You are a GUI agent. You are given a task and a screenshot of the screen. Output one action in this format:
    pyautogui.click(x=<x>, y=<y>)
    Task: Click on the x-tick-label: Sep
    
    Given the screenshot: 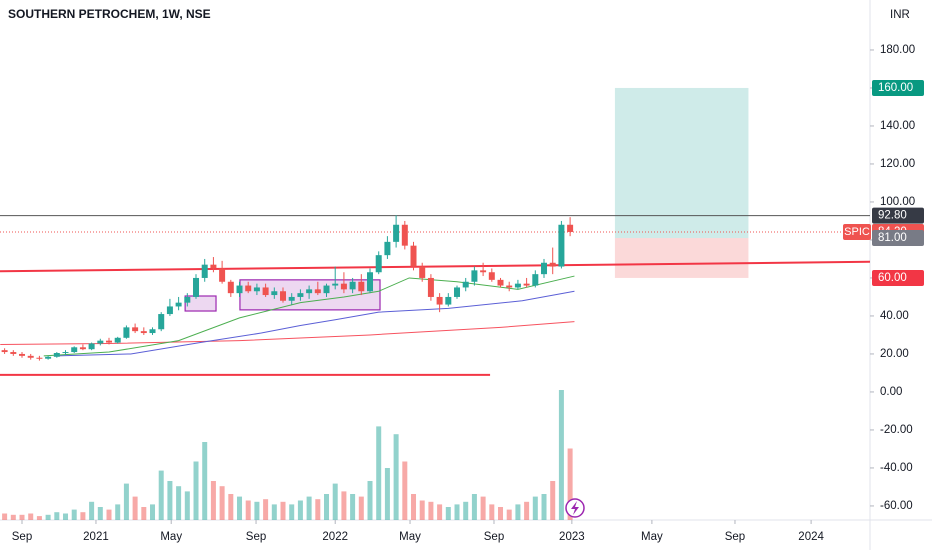 What is the action you would take?
    pyautogui.click(x=22, y=537)
    